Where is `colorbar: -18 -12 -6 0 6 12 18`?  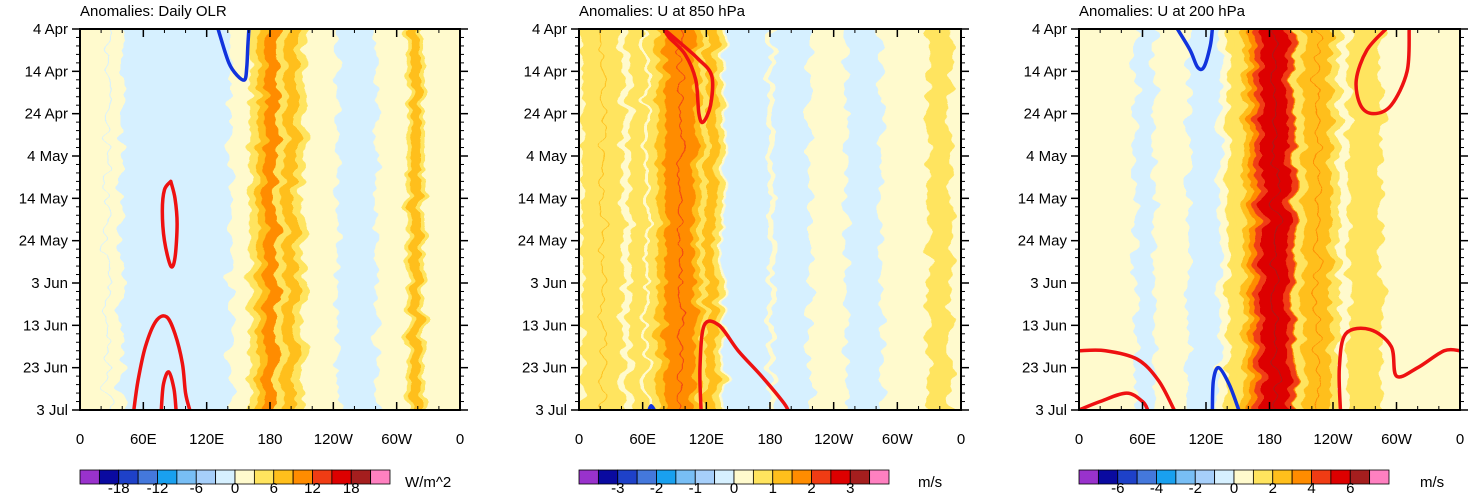 colorbar: -18 -12 -6 0 6 12 18 is located at coordinates (235, 482).